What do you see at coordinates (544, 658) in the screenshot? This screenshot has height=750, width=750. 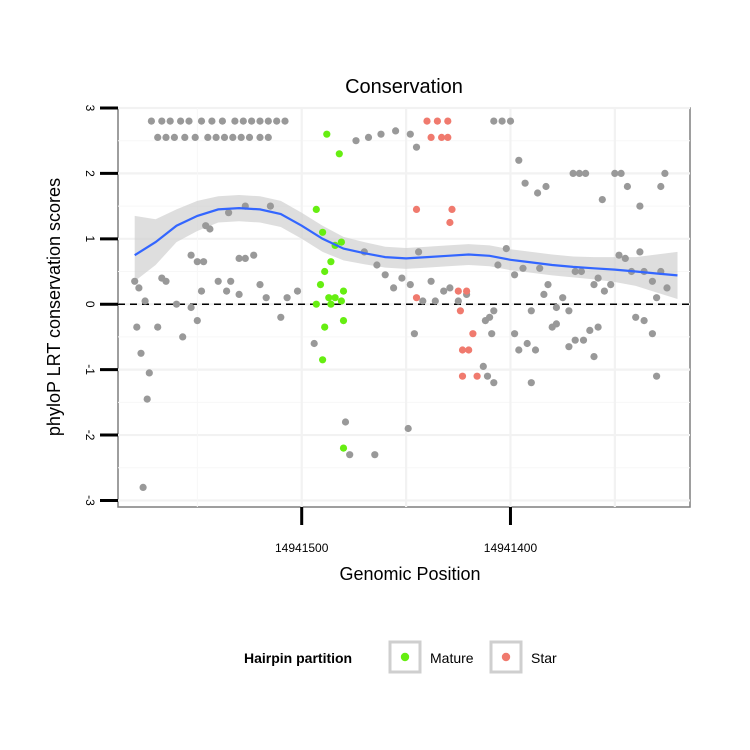 I see `legend-label-star: Star` at bounding box center [544, 658].